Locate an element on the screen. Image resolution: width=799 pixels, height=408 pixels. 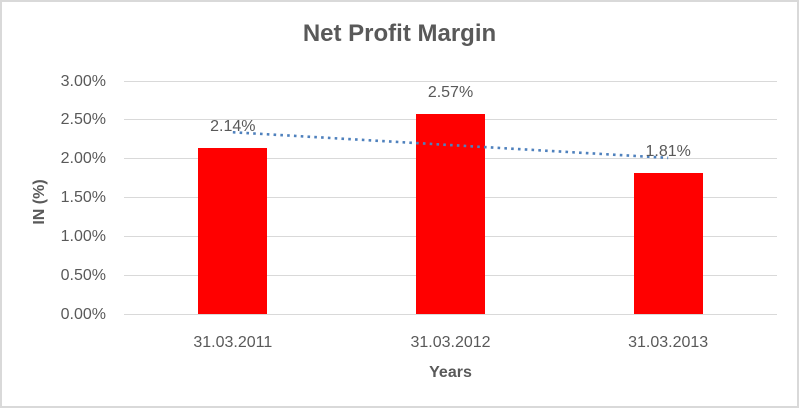
x-tick-label: 31.03.2013 is located at coordinates (668, 342).